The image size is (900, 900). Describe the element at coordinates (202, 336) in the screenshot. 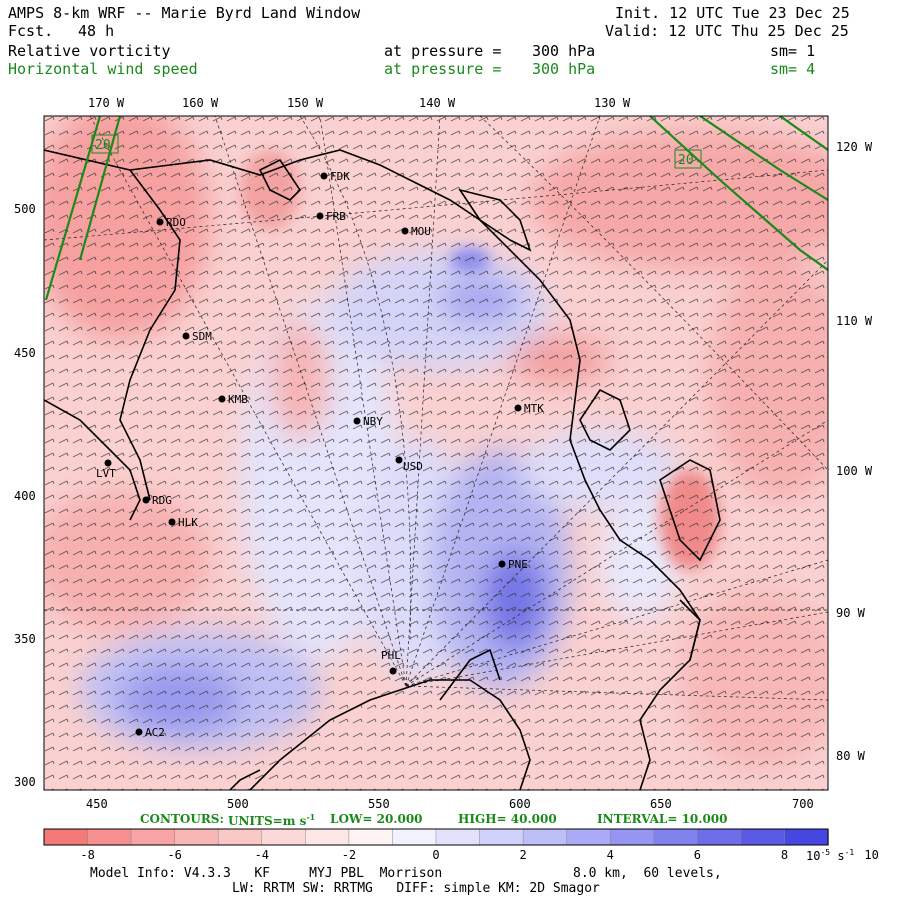

I see `station-label: SDM` at that location.